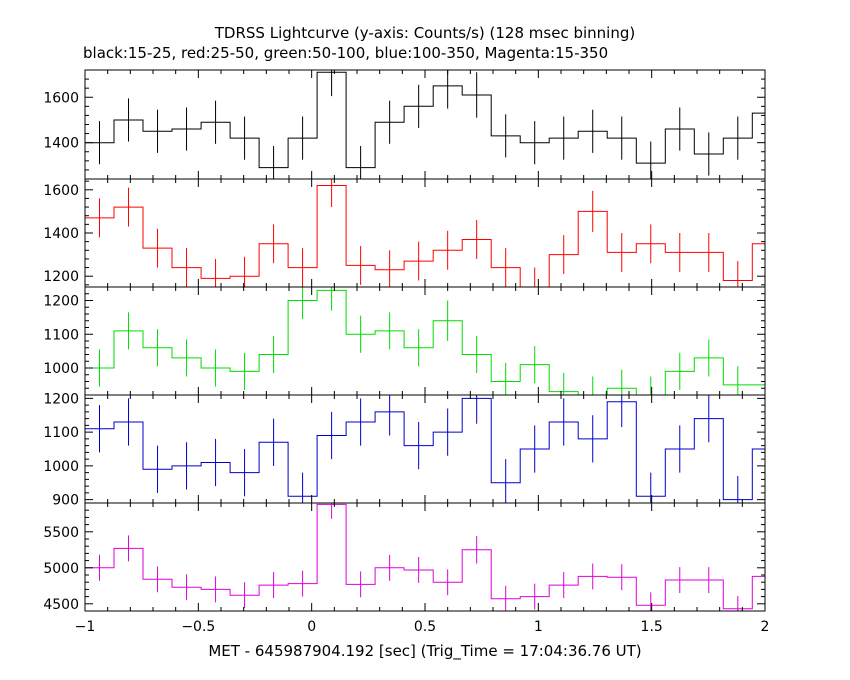 Image resolution: width=850 pixels, height=680 pixels. What do you see at coordinates (765, 627) in the screenshot?
I see `x-tick-label: 2` at bounding box center [765, 627].